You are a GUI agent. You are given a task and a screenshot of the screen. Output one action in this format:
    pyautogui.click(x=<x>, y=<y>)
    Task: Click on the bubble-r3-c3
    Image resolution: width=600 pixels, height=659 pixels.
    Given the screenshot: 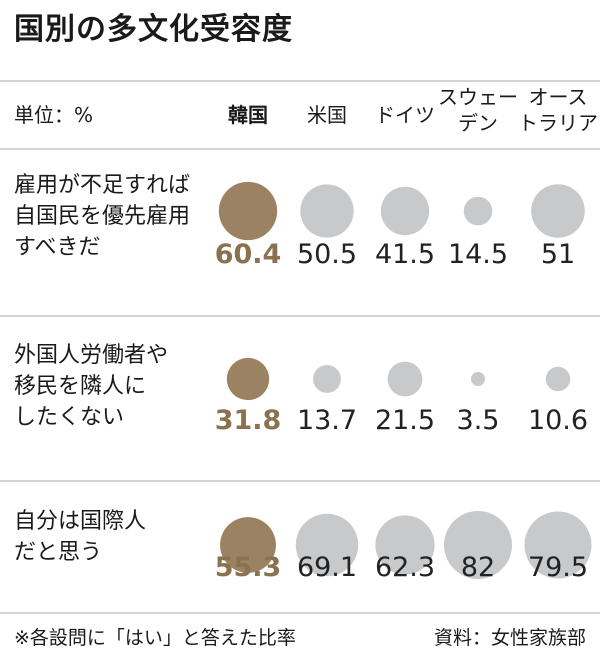 What is the action you would take?
    pyautogui.click(x=405, y=545)
    